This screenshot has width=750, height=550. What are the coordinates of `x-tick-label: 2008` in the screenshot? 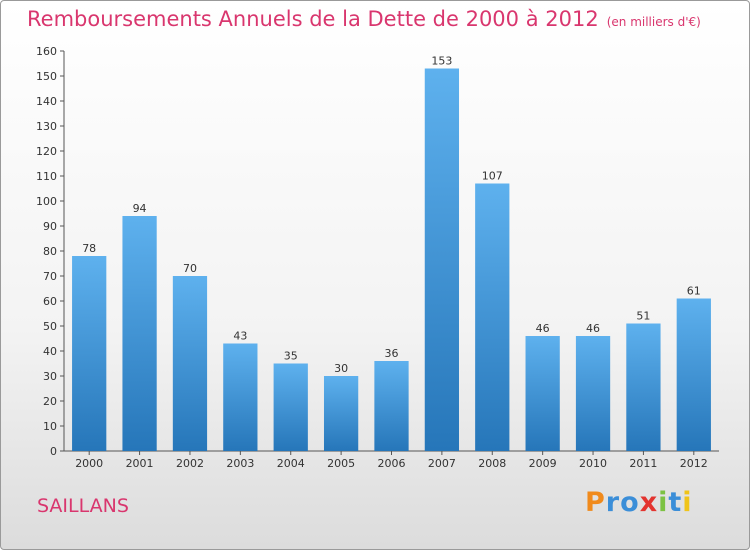 It's located at (492, 463).